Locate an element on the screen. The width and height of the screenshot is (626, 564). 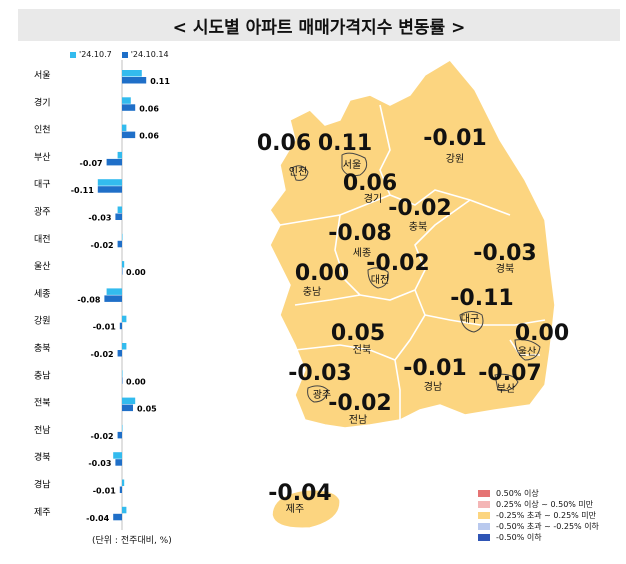
map-value-0: 0.06 is located at coordinates (284, 143).